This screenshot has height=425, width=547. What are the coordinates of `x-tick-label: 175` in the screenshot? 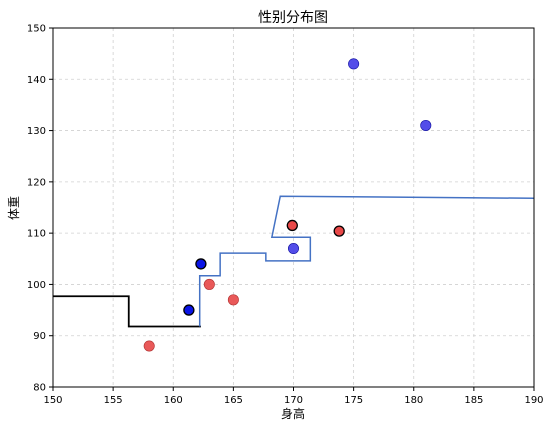 It's located at (353, 400).